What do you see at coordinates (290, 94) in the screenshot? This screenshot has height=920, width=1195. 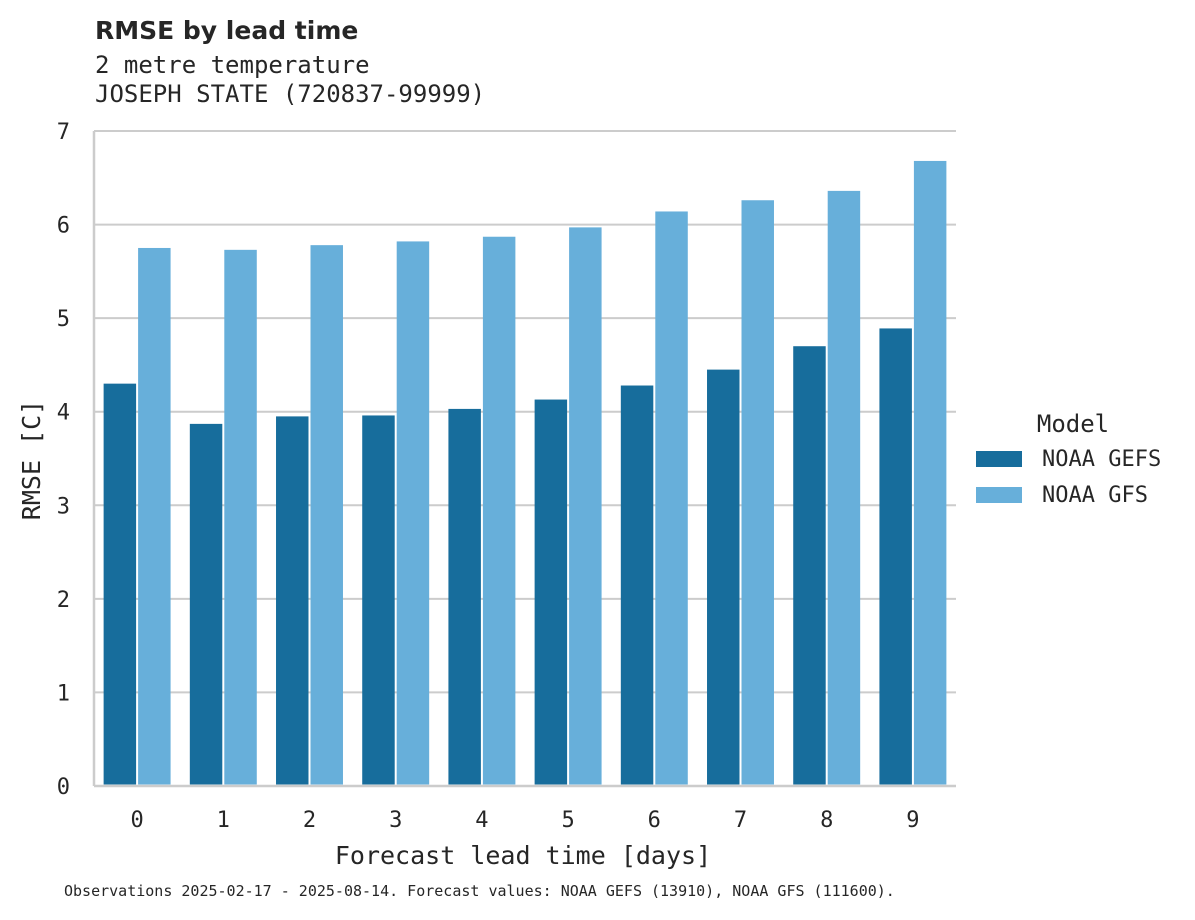 I see `chart-subtitle-station: JOSEPH STATE (720837-99999)` at bounding box center [290, 94].